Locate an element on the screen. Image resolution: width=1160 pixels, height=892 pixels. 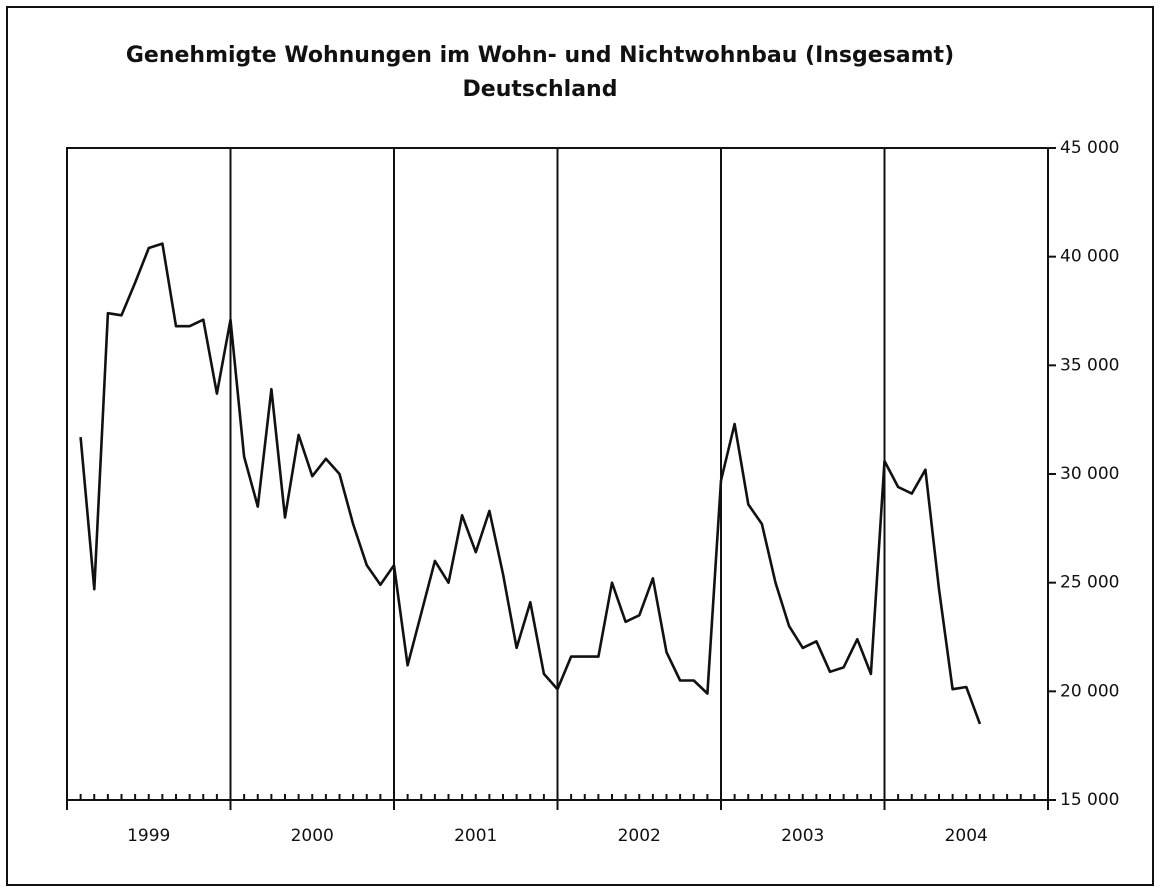
chart-subtitle: Deutschland is located at coordinates (540, 89).